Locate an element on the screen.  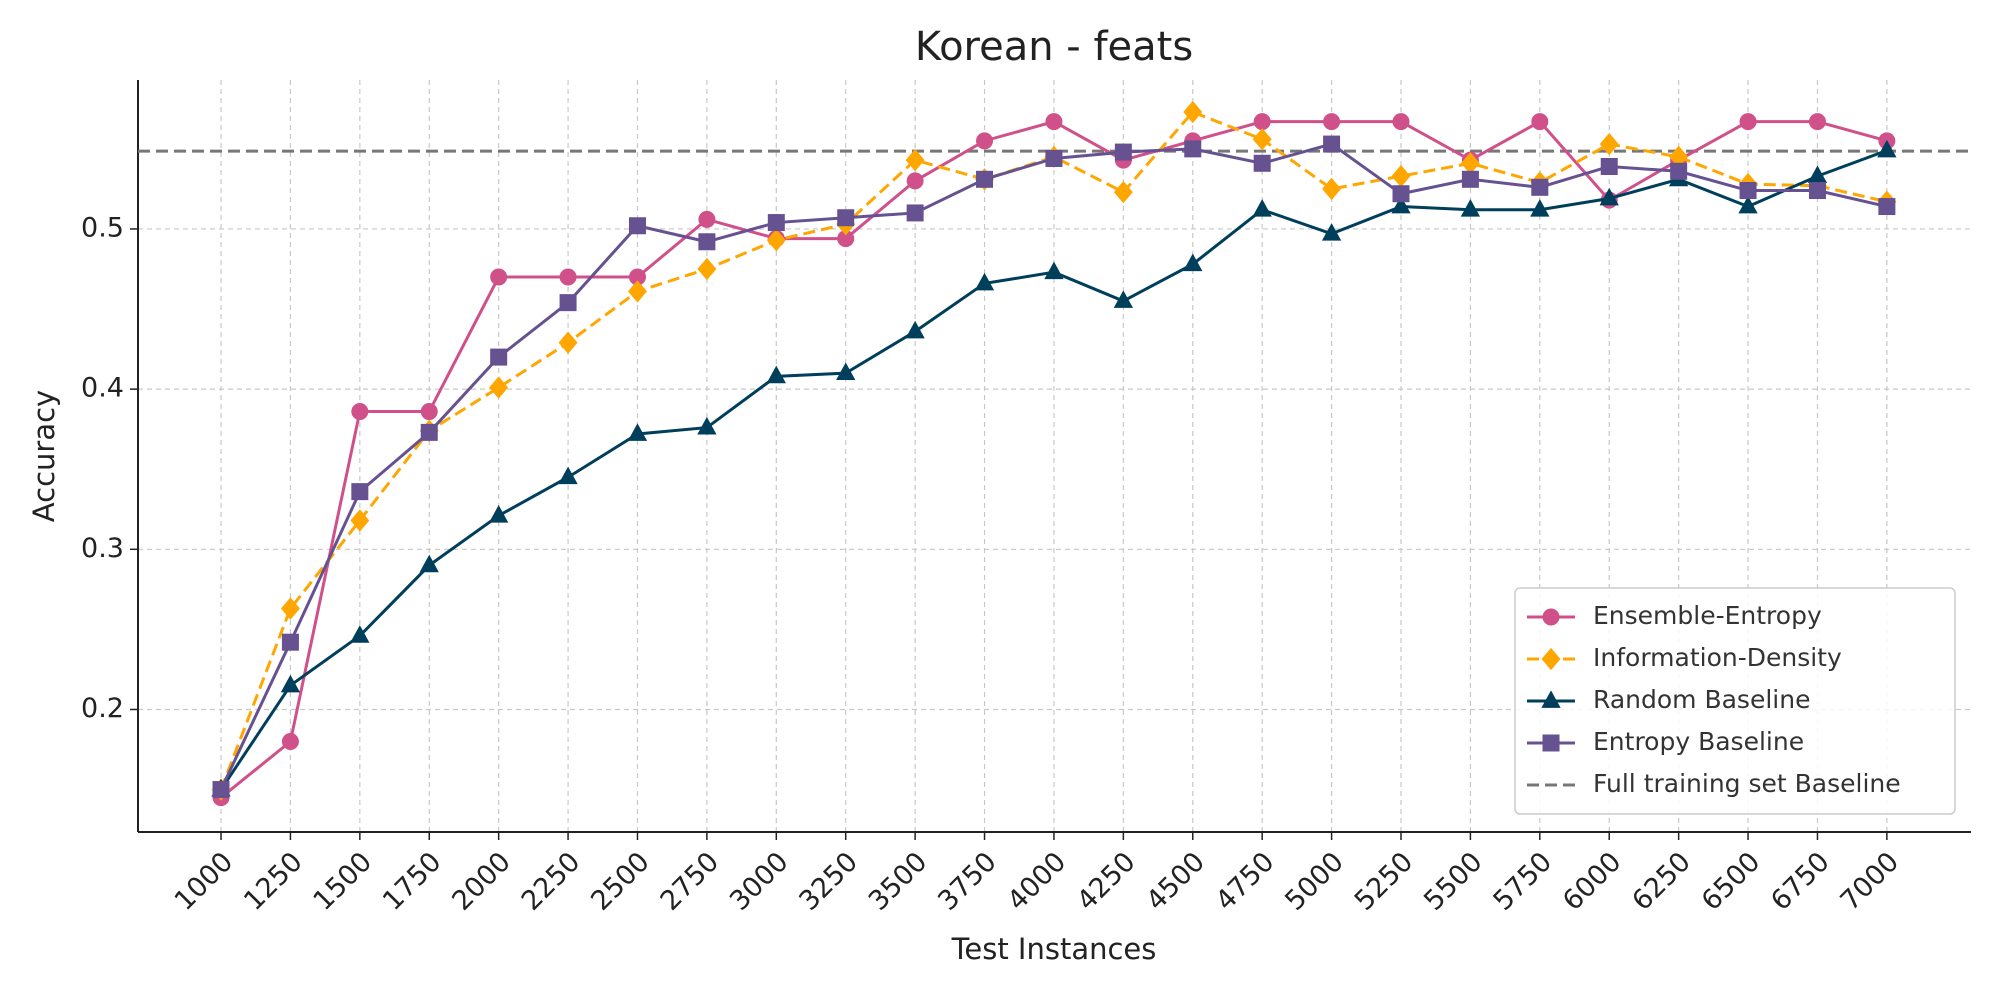
x-tick-label: 6000 is located at coordinates (1592, 881).